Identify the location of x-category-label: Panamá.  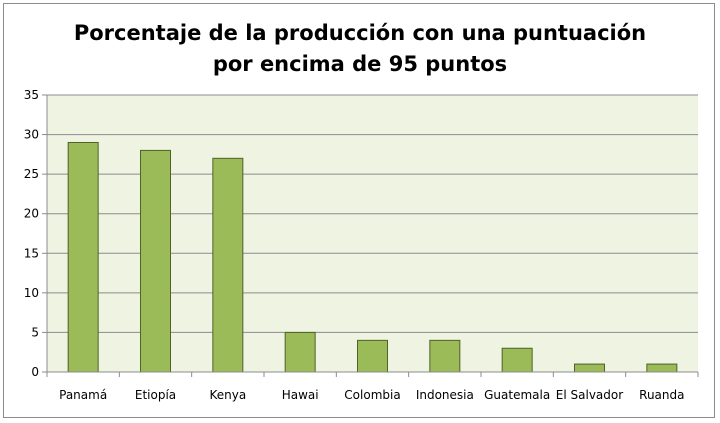
(83, 395).